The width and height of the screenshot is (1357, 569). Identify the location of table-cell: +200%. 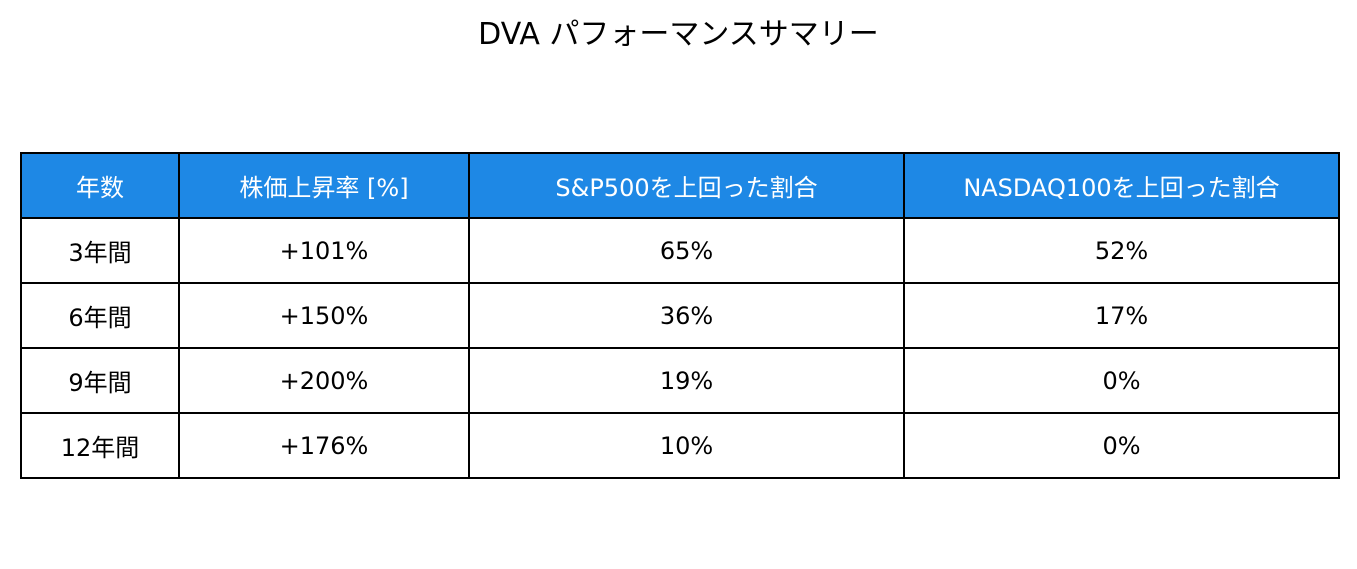
(324, 380).